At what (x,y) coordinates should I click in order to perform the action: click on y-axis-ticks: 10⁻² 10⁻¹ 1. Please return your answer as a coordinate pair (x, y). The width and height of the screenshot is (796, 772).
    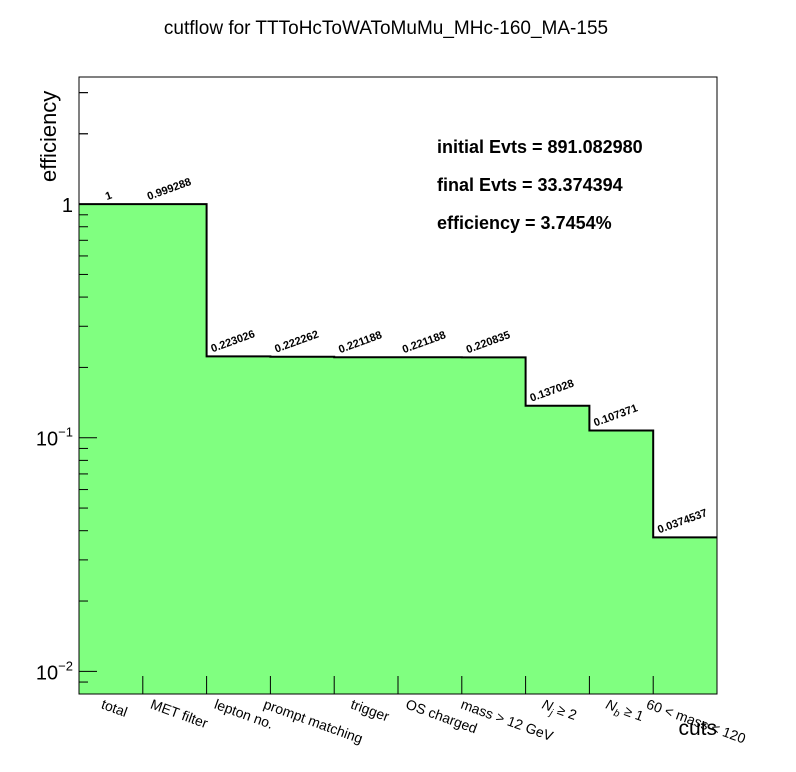
    Looking at the image, I should click on (66, 393).